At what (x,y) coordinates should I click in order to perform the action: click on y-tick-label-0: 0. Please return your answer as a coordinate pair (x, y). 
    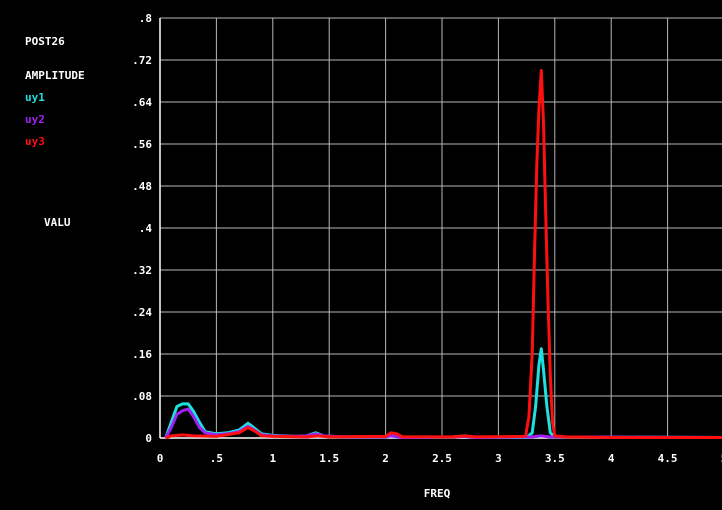
    Looking at the image, I should click on (148, 438).